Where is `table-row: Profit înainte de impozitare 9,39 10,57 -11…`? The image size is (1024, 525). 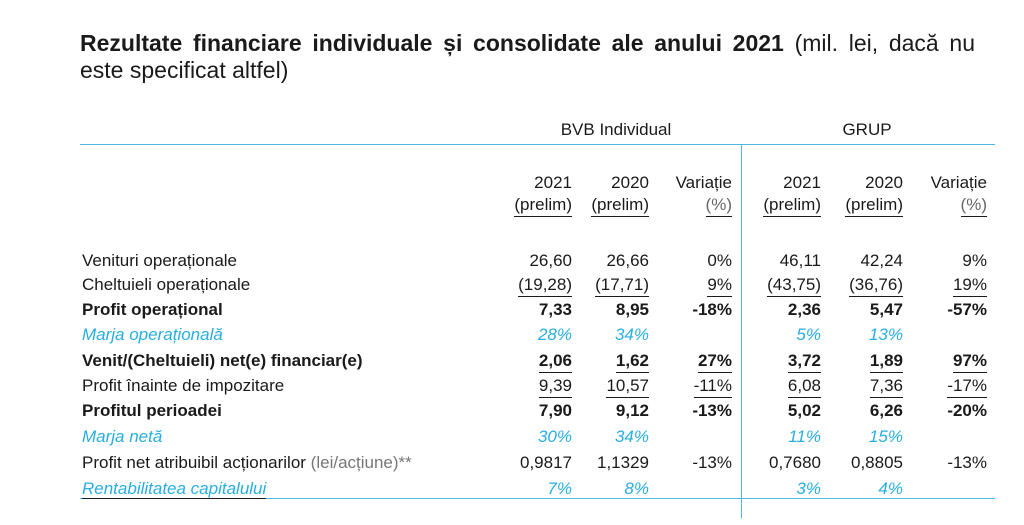 table-row: Profit înainte de impozitare 9,39 10,57 -11… is located at coordinates (512, 387).